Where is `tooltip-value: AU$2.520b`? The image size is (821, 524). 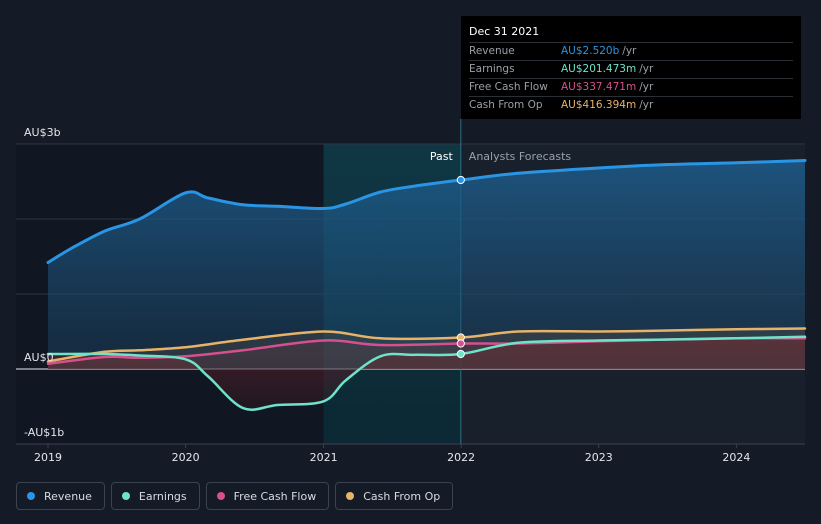 tooltip-value: AU$2.520b is located at coordinates (590, 51).